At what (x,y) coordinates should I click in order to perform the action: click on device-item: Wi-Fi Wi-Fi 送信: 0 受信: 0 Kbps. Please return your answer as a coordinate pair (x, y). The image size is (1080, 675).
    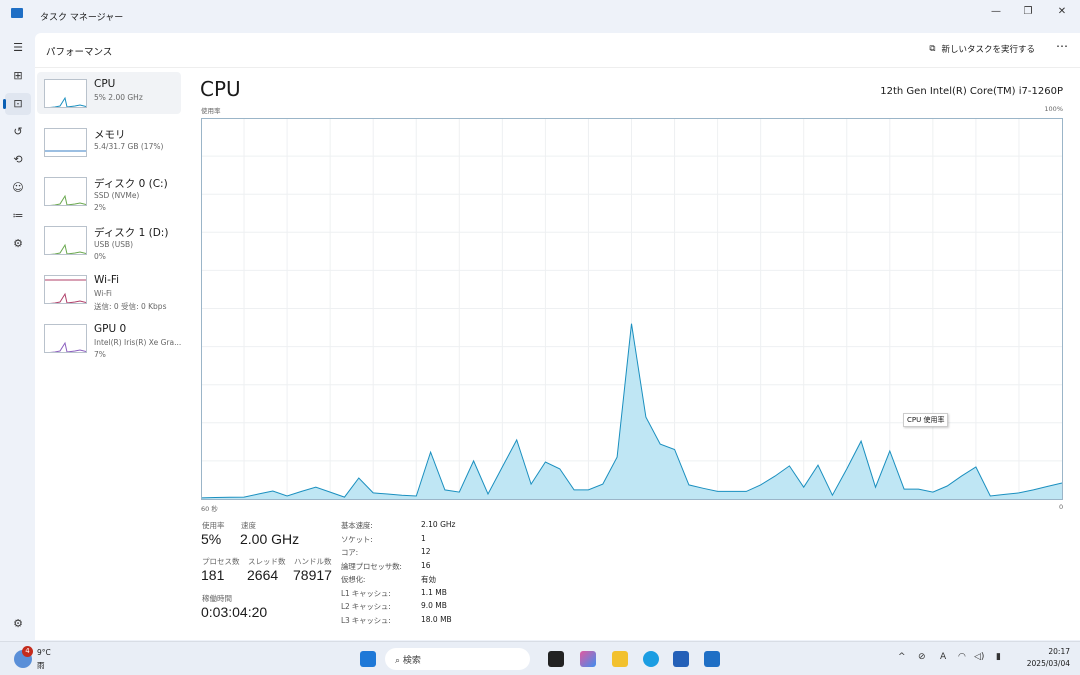
    Looking at the image, I should click on (109, 289).